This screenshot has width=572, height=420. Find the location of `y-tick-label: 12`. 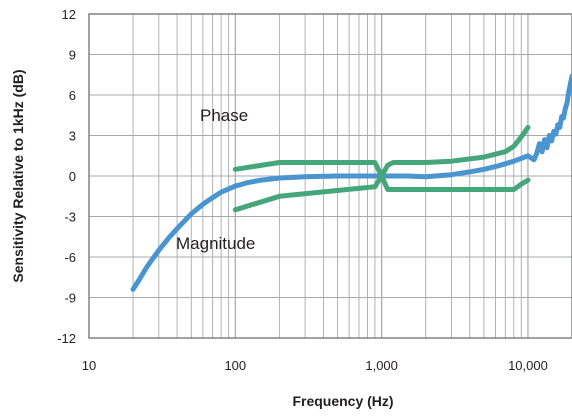

y-tick-label: 12 is located at coordinates (69, 14).